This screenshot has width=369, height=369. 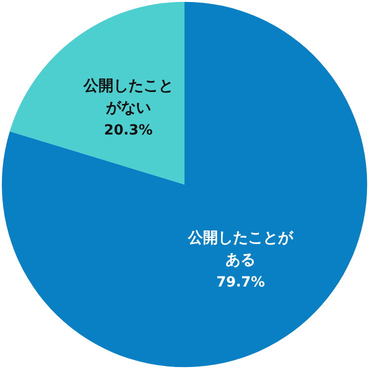 What do you see at coordinates (240, 248) in the screenshot?
I see `slice-label: 公開したことがある` at bounding box center [240, 248].